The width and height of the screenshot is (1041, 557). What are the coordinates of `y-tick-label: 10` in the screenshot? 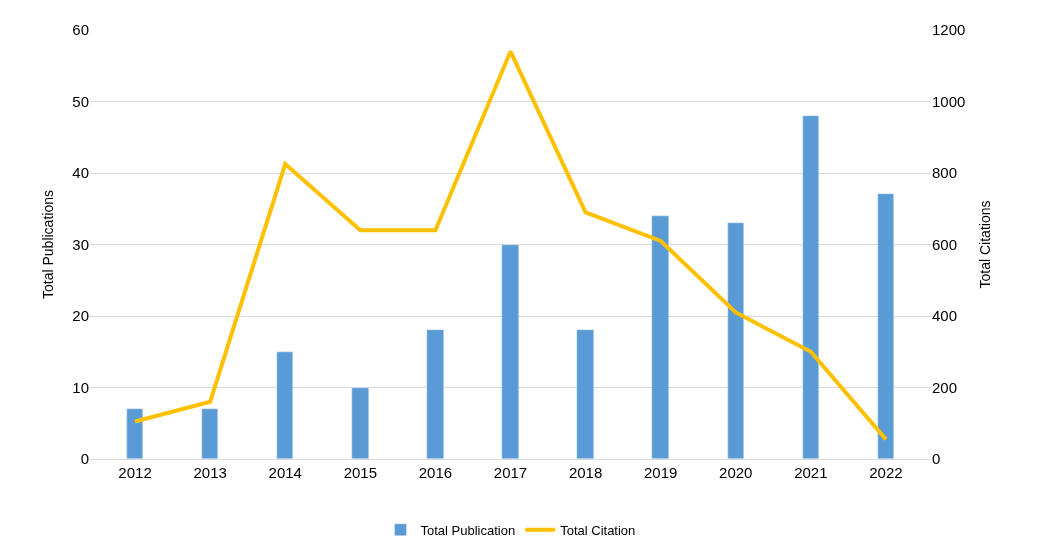 It's located at (80, 387).